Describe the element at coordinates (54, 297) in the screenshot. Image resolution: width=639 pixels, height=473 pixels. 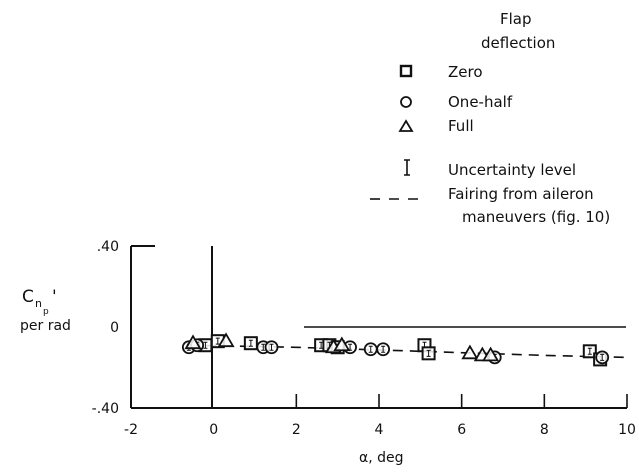
I see `y-axis-label-prime: '` at that location.